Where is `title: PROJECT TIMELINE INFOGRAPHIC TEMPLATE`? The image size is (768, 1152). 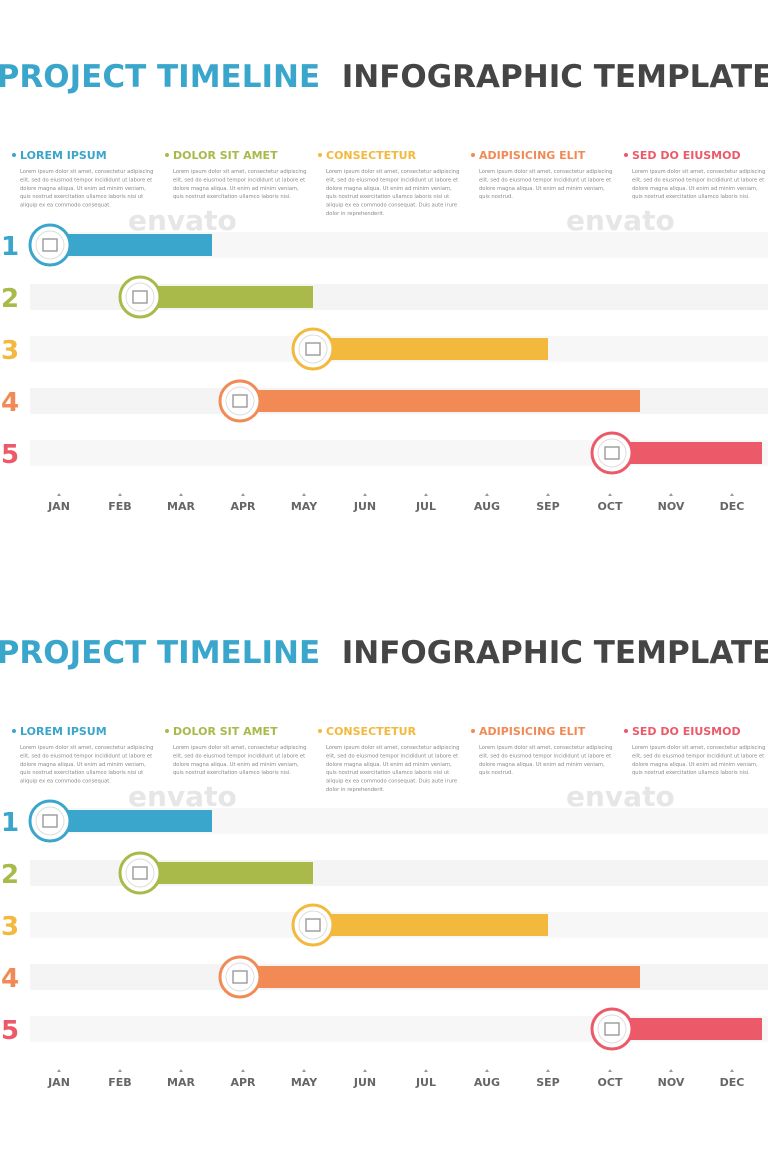
title: PROJECT TIMELINE INFOGRAPHIC TEMPLATE is located at coordinates (384, 77).